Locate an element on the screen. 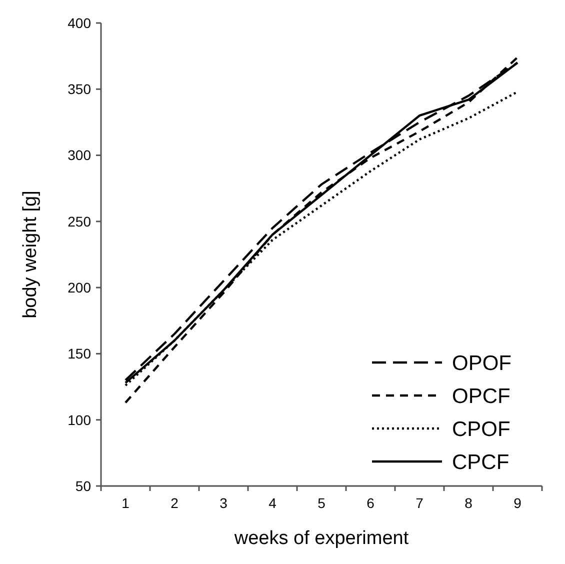 This screenshot has height=564, width=565. x-tick-label: 9 is located at coordinates (518, 503).